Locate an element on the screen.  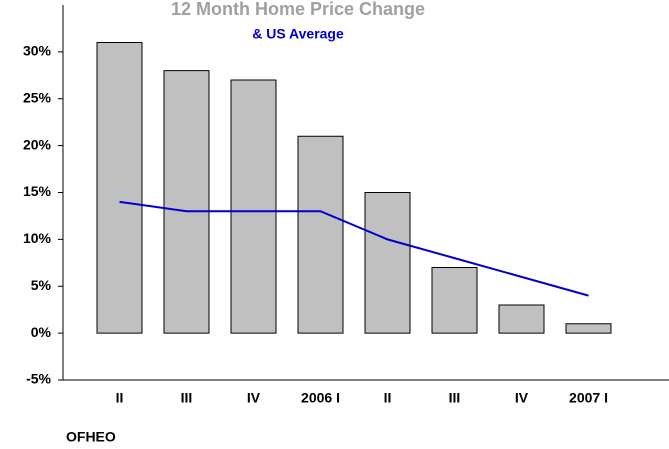
y-tick-label: 30% is located at coordinates (37, 51).